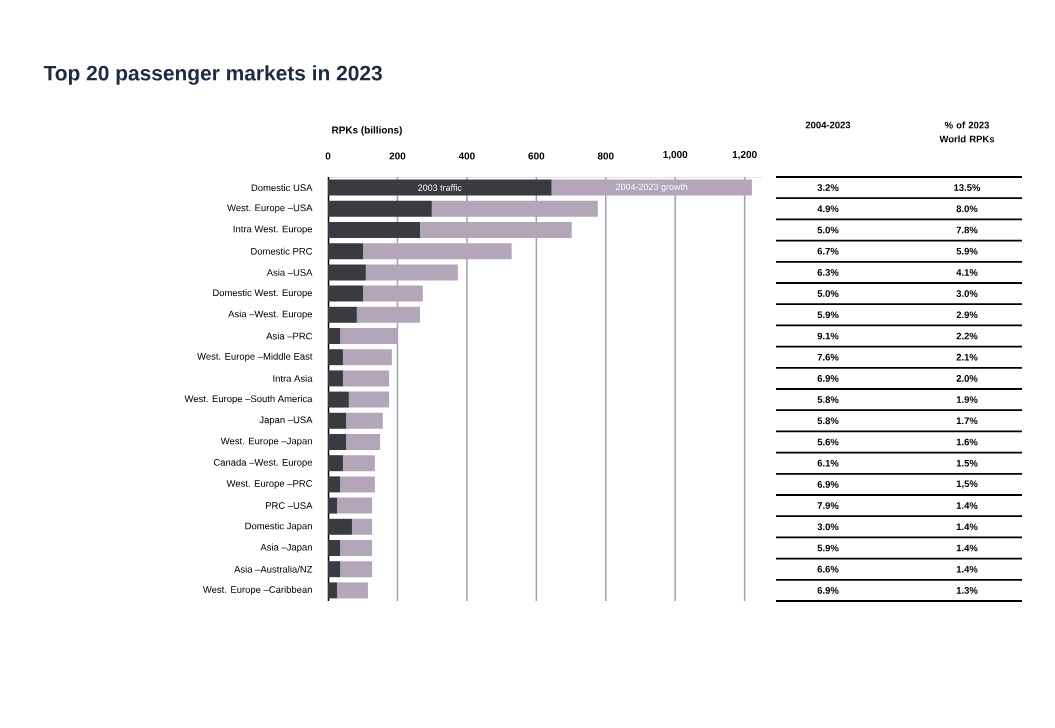  I want to click on y-tick-label: Intra Asia, so click(293, 378).